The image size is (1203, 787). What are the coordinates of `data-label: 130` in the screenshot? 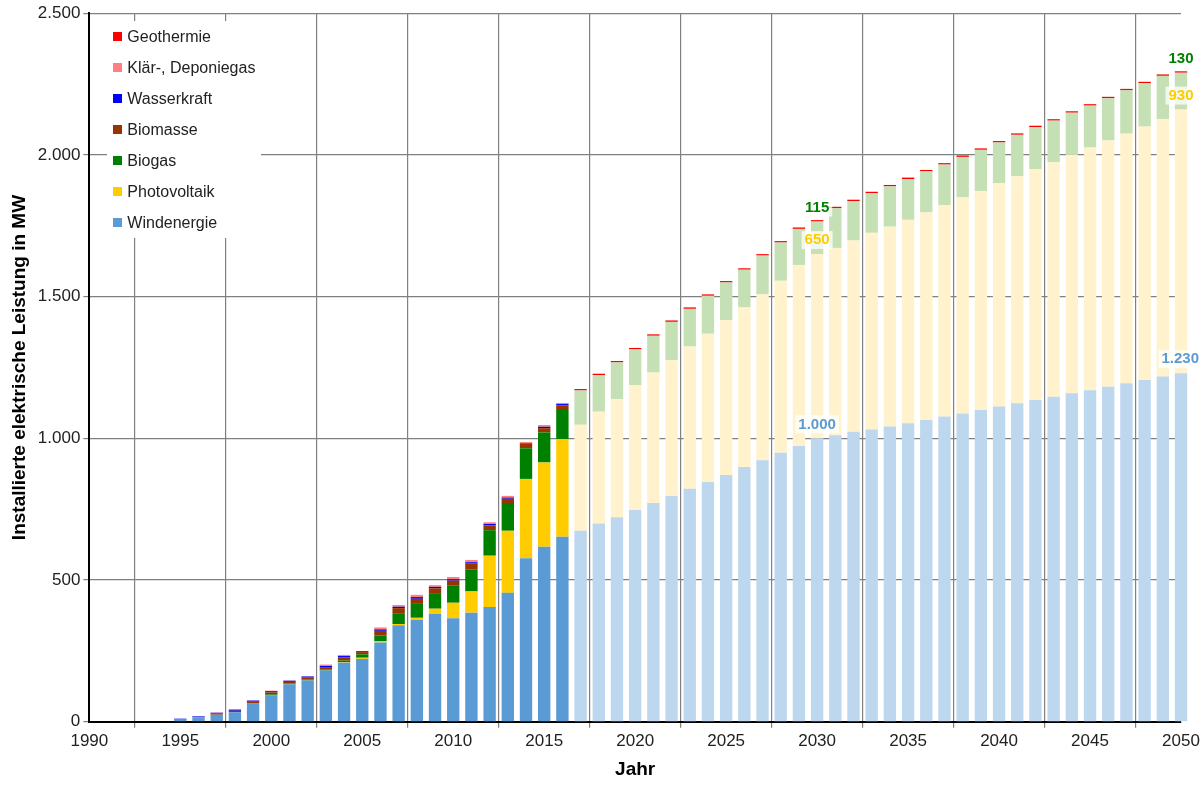 It's located at (1181, 57).